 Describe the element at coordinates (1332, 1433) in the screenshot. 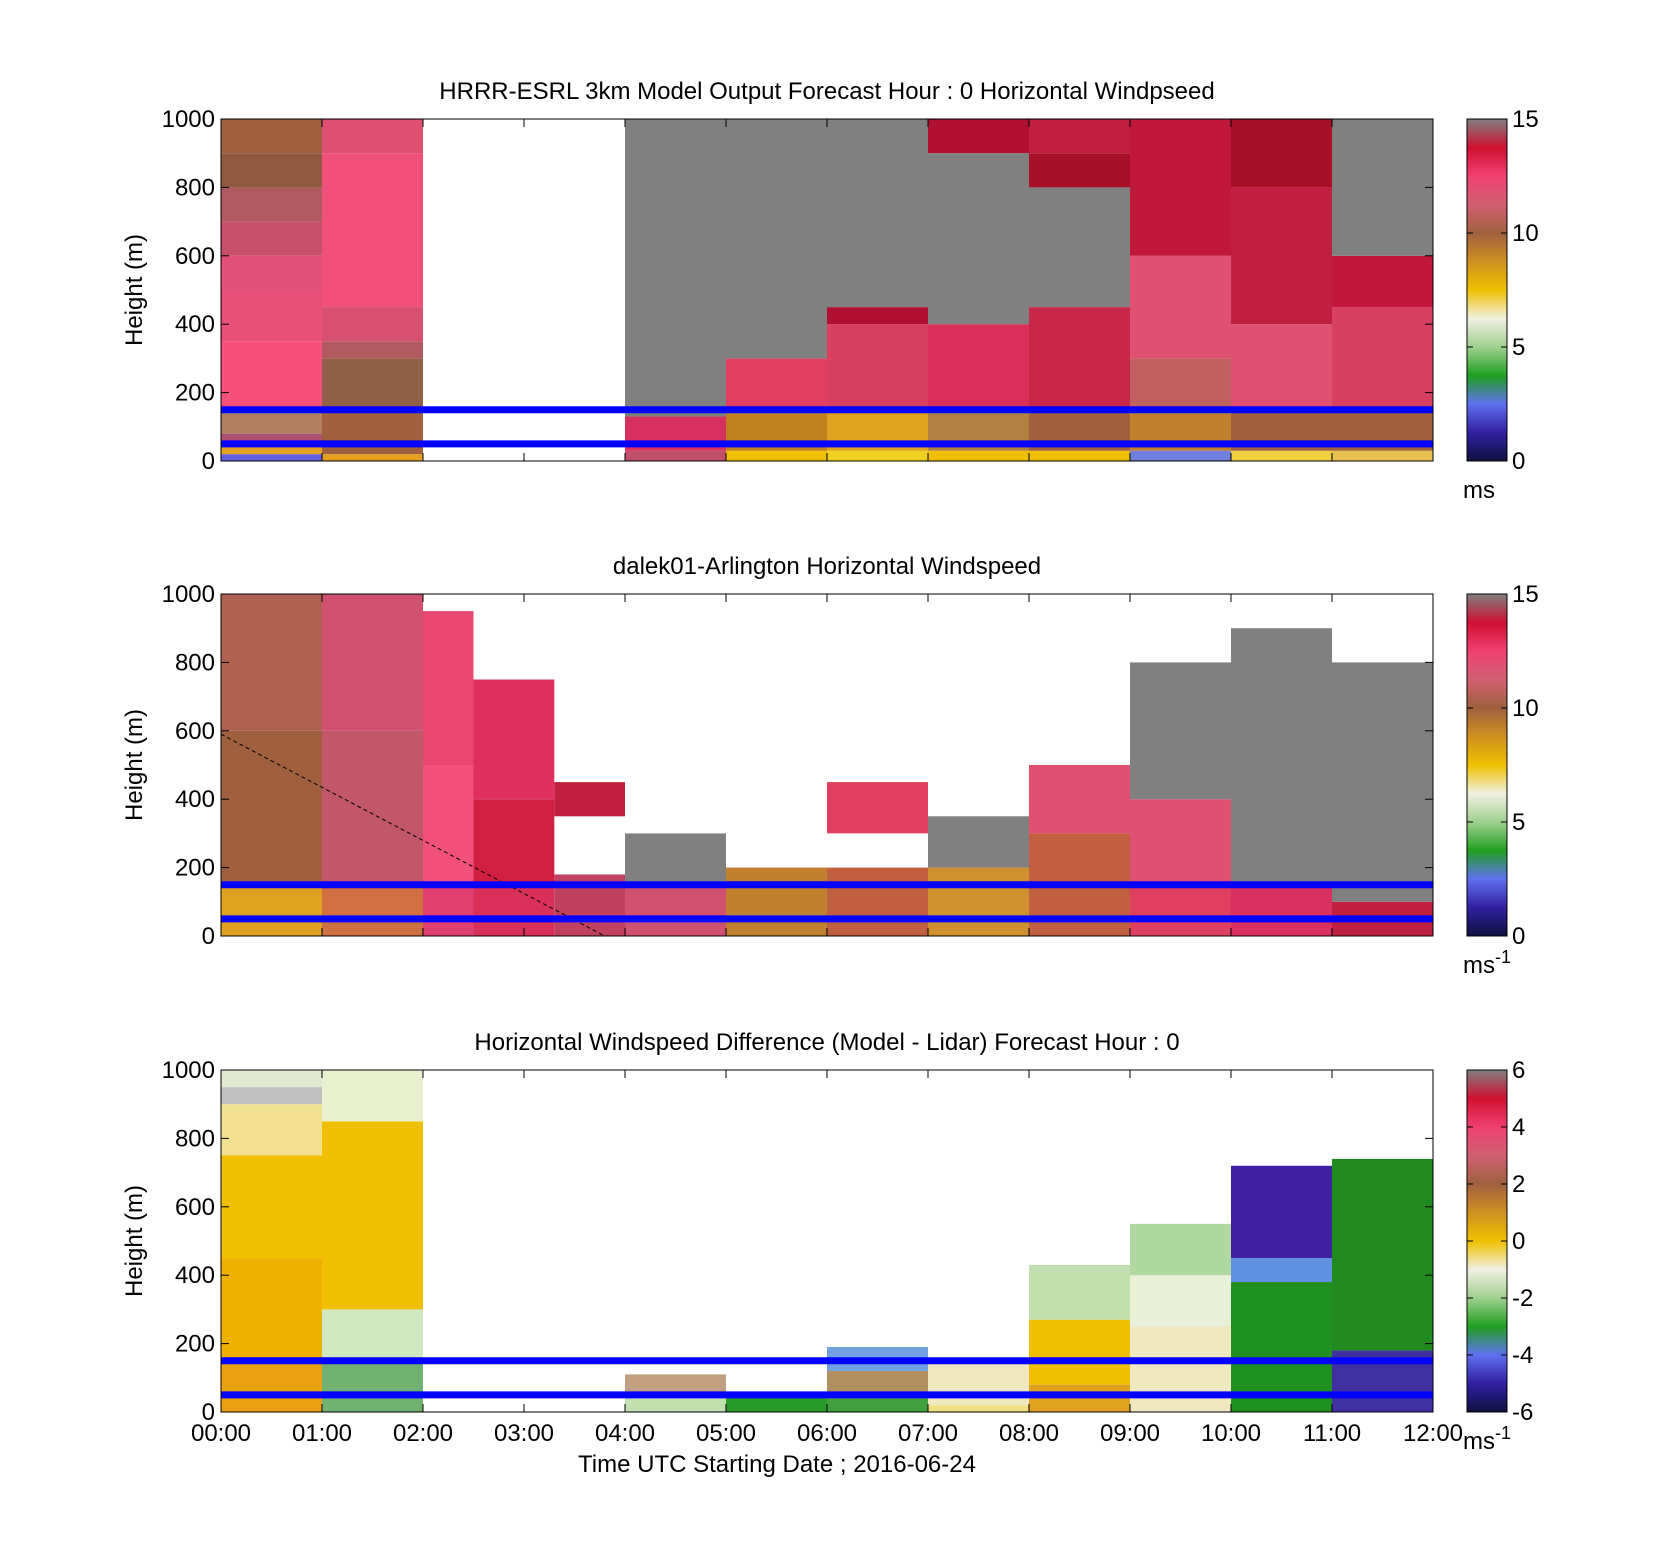

I see `x-tick-label: 11:00` at that location.